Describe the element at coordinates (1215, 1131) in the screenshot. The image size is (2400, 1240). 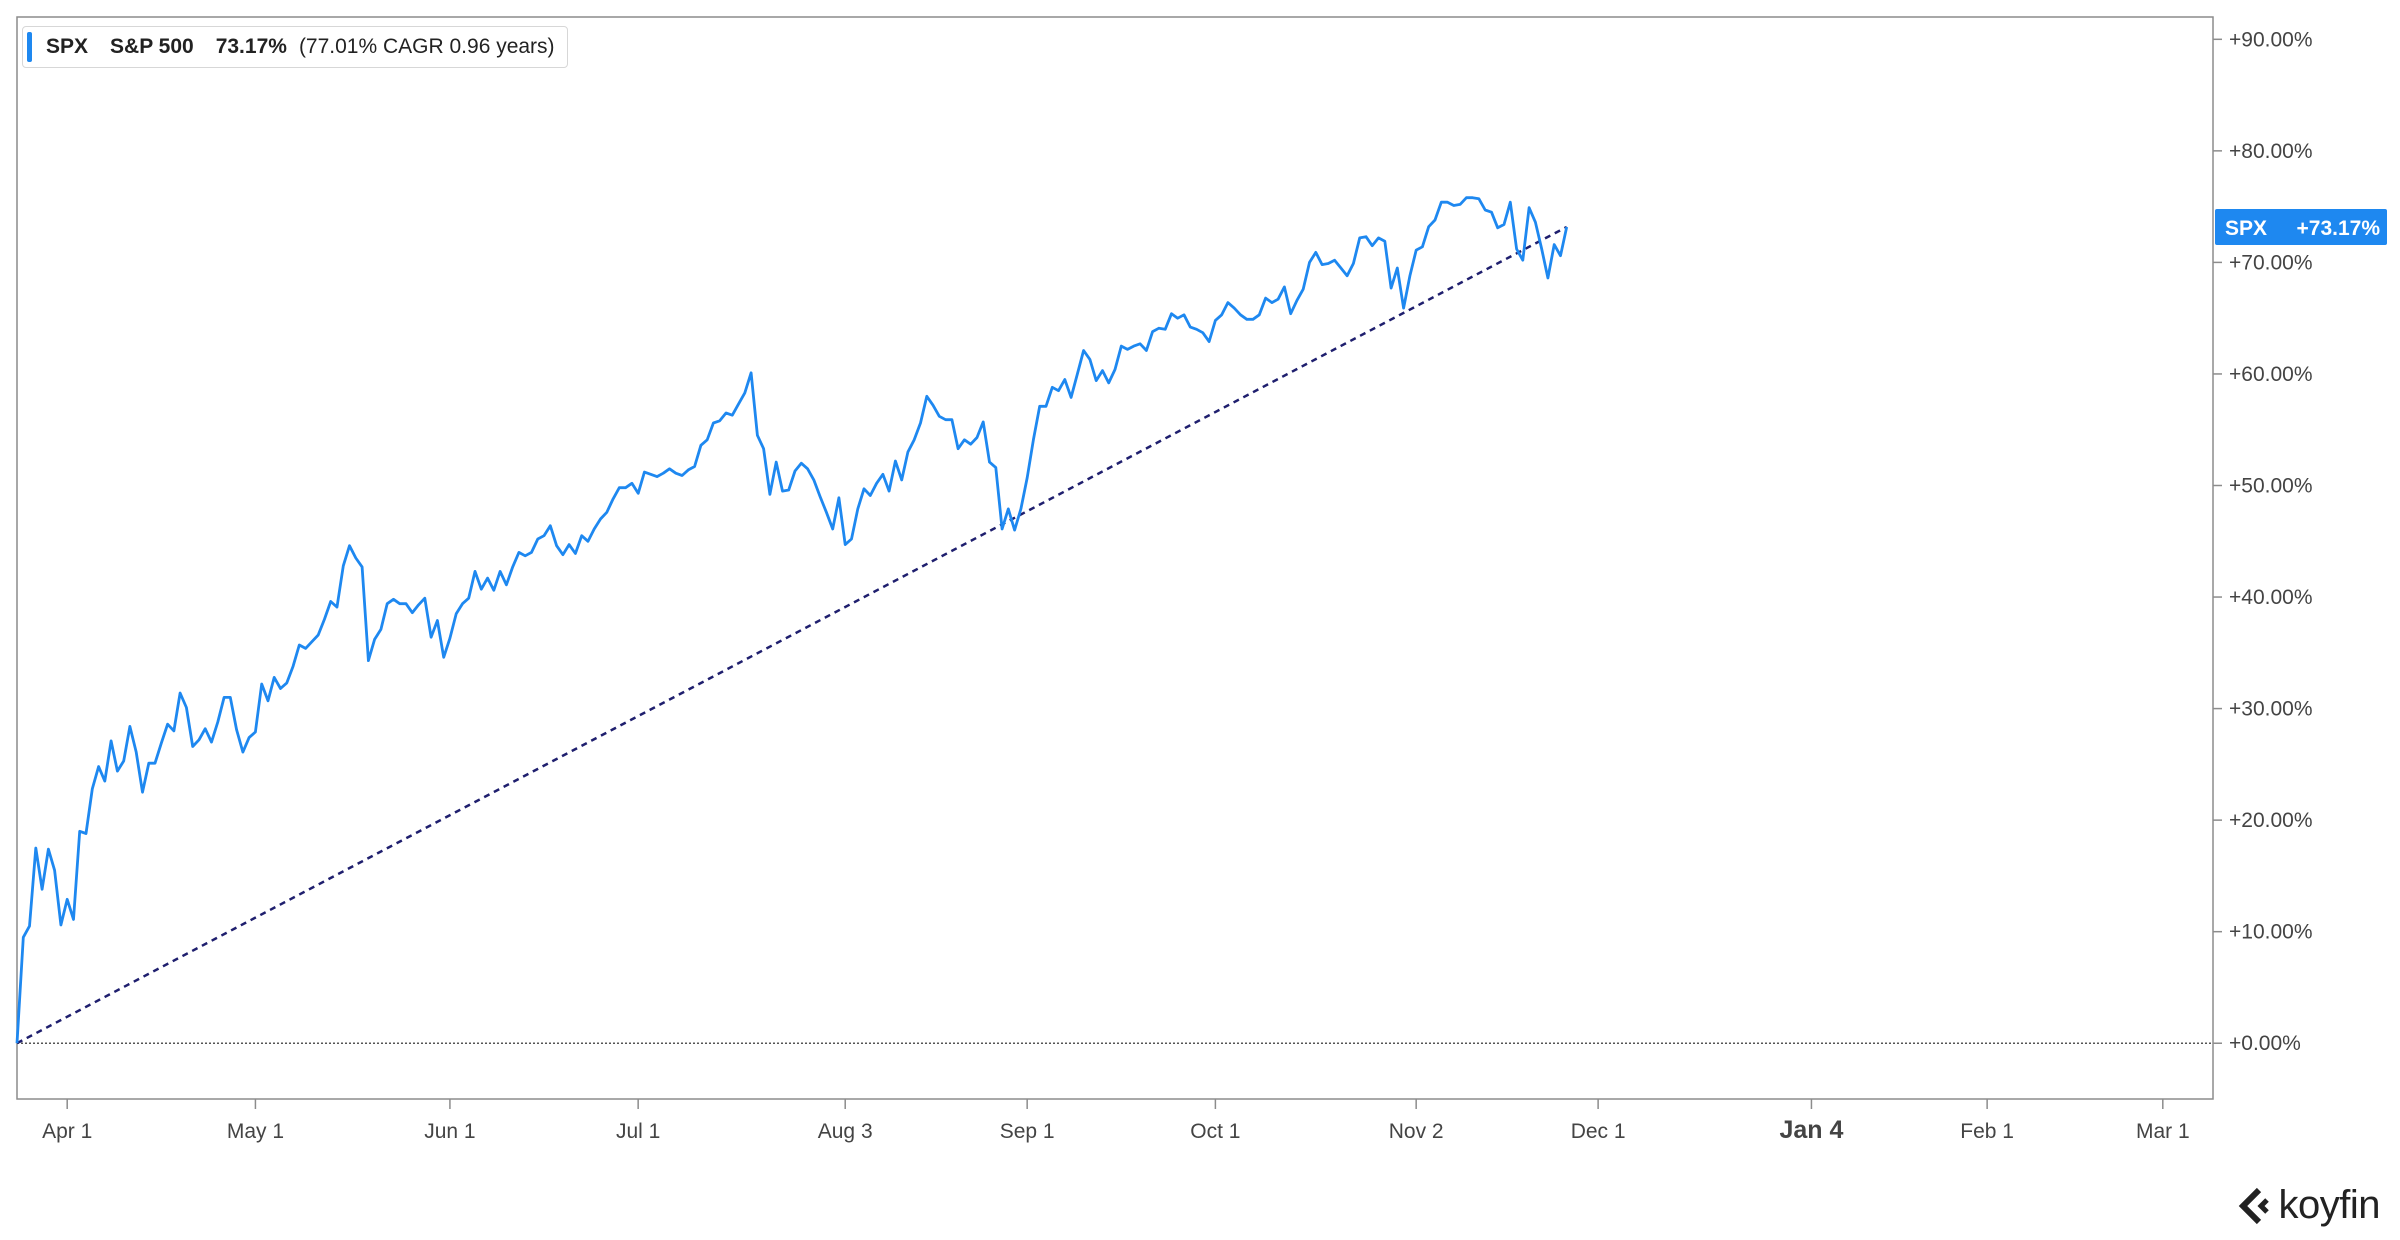
I see `x-tick-label: Oct 1` at that location.